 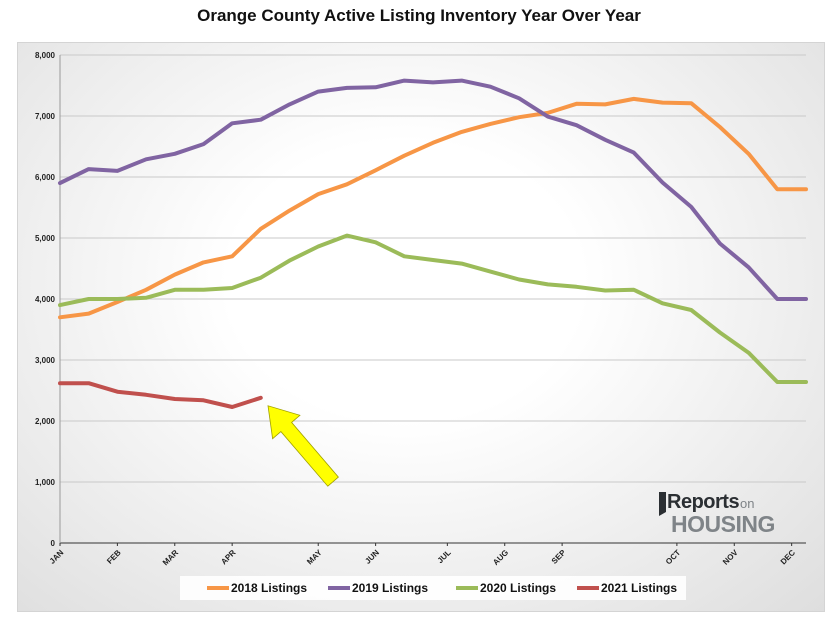 What do you see at coordinates (170, 557) in the screenshot?
I see `x-tick-label: MAR` at bounding box center [170, 557].